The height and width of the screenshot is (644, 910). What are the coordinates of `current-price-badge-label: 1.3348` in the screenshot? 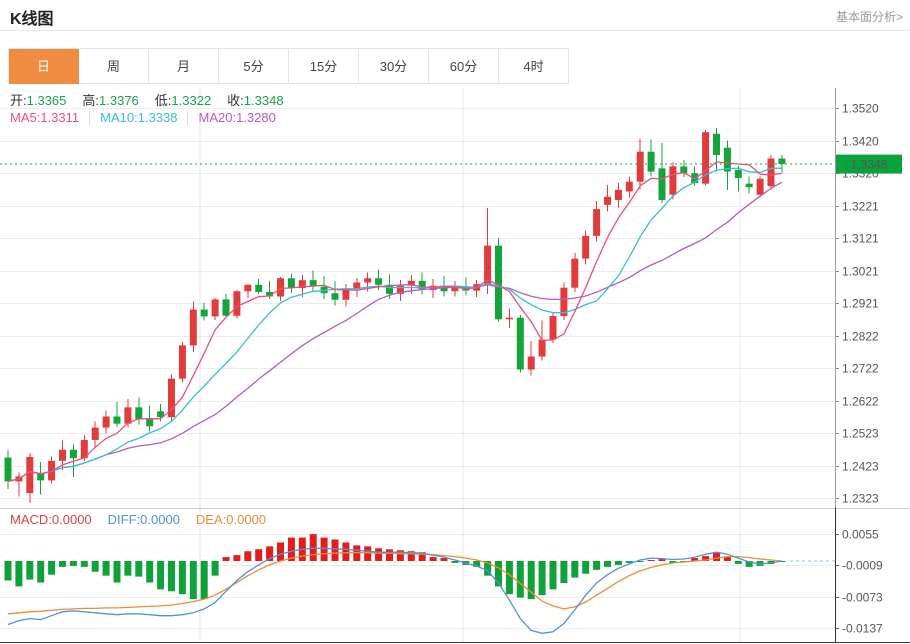 It's located at (869, 165).